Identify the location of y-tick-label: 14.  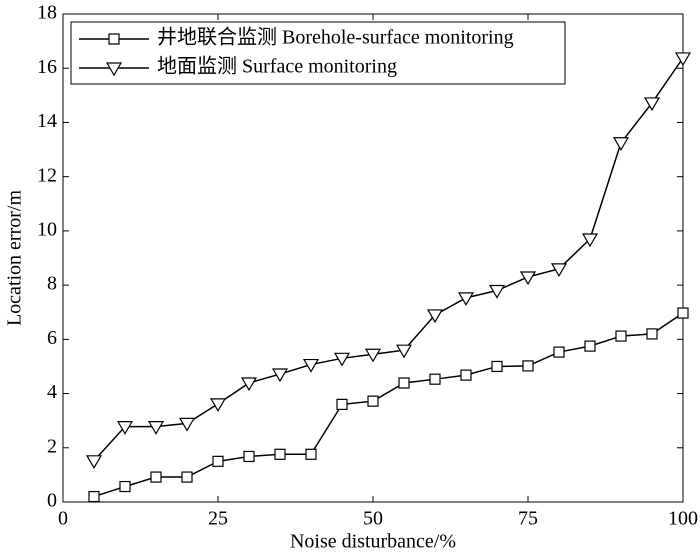
(47, 121).